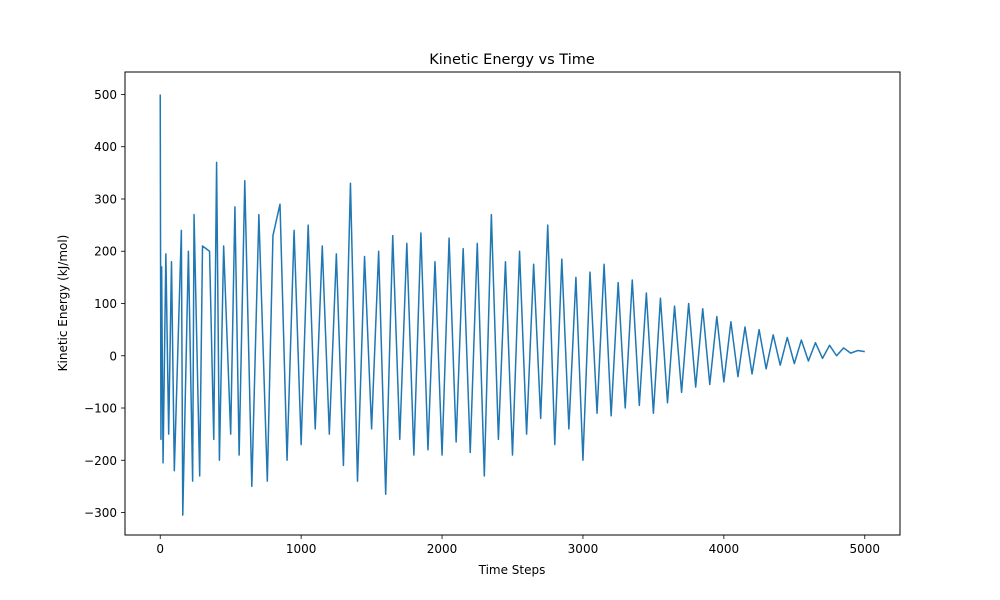 The width and height of the screenshot is (1000, 600). Describe the element at coordinates (63, 303) in the screenshot. I see `y-axis-label: Kinetic Energy (kJ/mol)` at that location.